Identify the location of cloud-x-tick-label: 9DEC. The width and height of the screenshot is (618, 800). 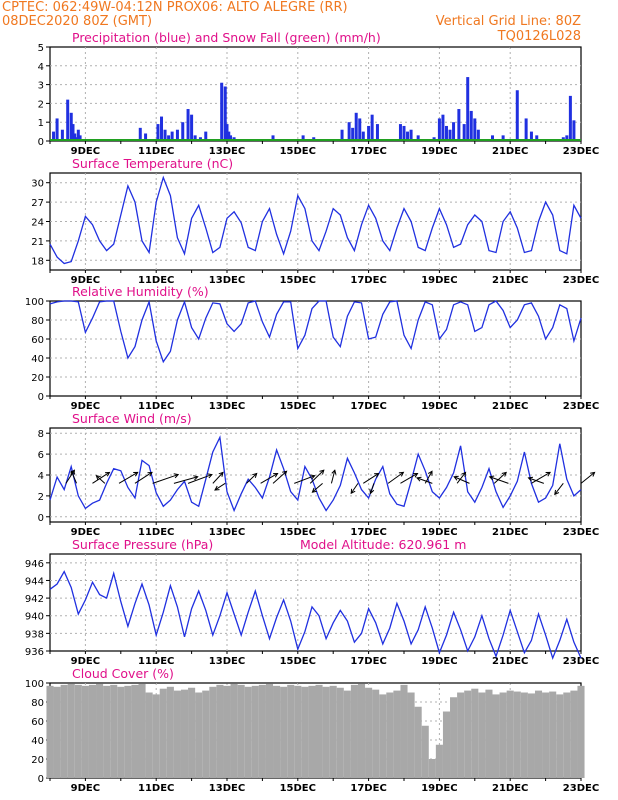
(85, 788).